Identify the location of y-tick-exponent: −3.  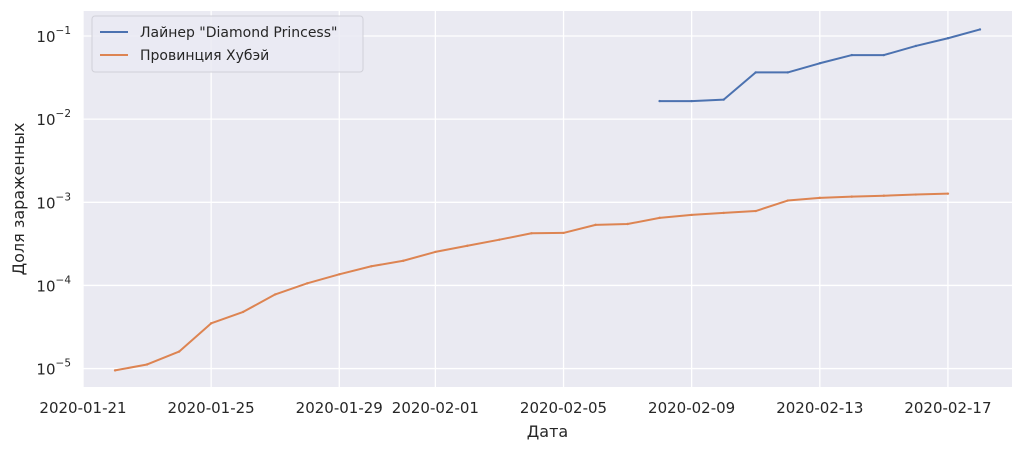
(63, 197).